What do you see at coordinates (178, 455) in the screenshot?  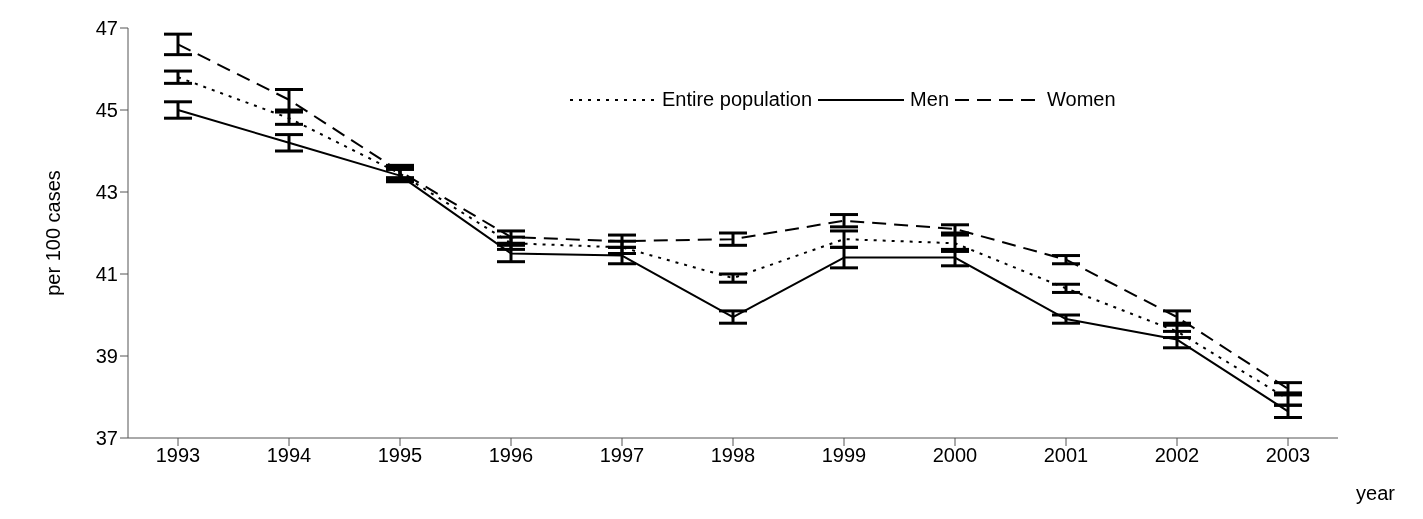 I see `x-tick-label: 1993` at bounding box center [178, 455].